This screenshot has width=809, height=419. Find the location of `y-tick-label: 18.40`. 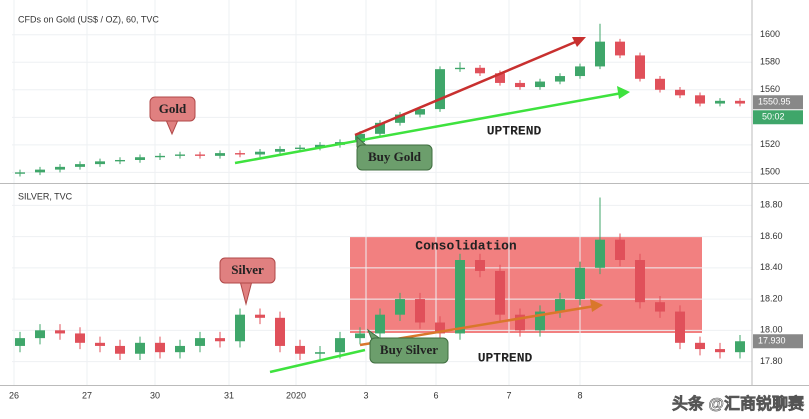

y-tick-label: 18.40 is located at coordinates (771, 267).